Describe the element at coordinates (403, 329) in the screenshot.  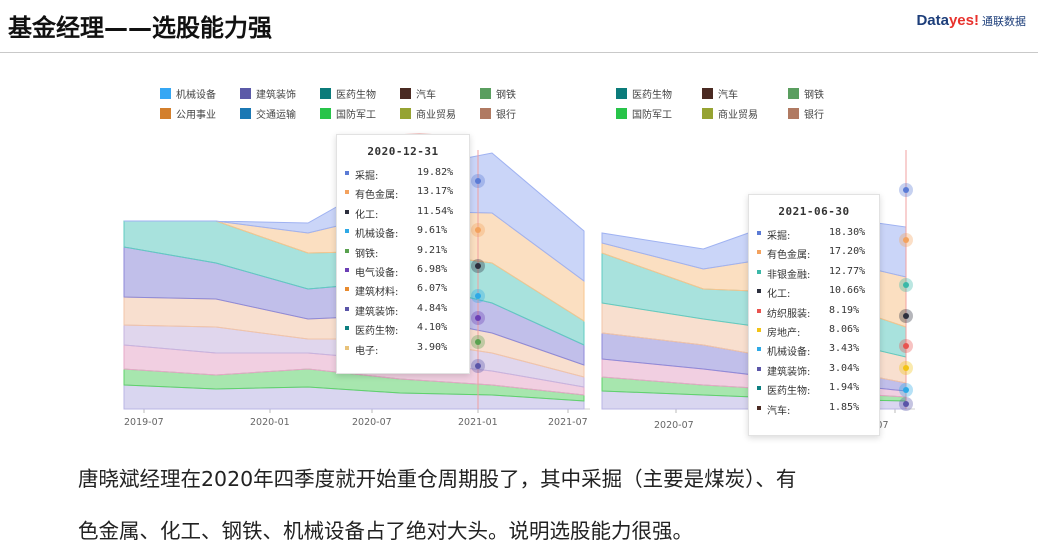
I see `tooltip-row: 医药生物: 4.10%` at that location.